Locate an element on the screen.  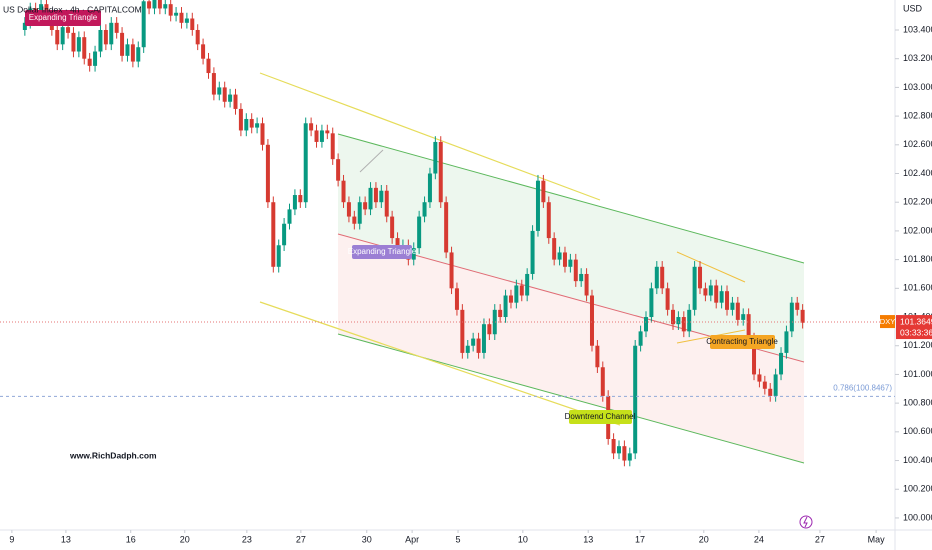
annotation-box is located at coordinates (382, 252).